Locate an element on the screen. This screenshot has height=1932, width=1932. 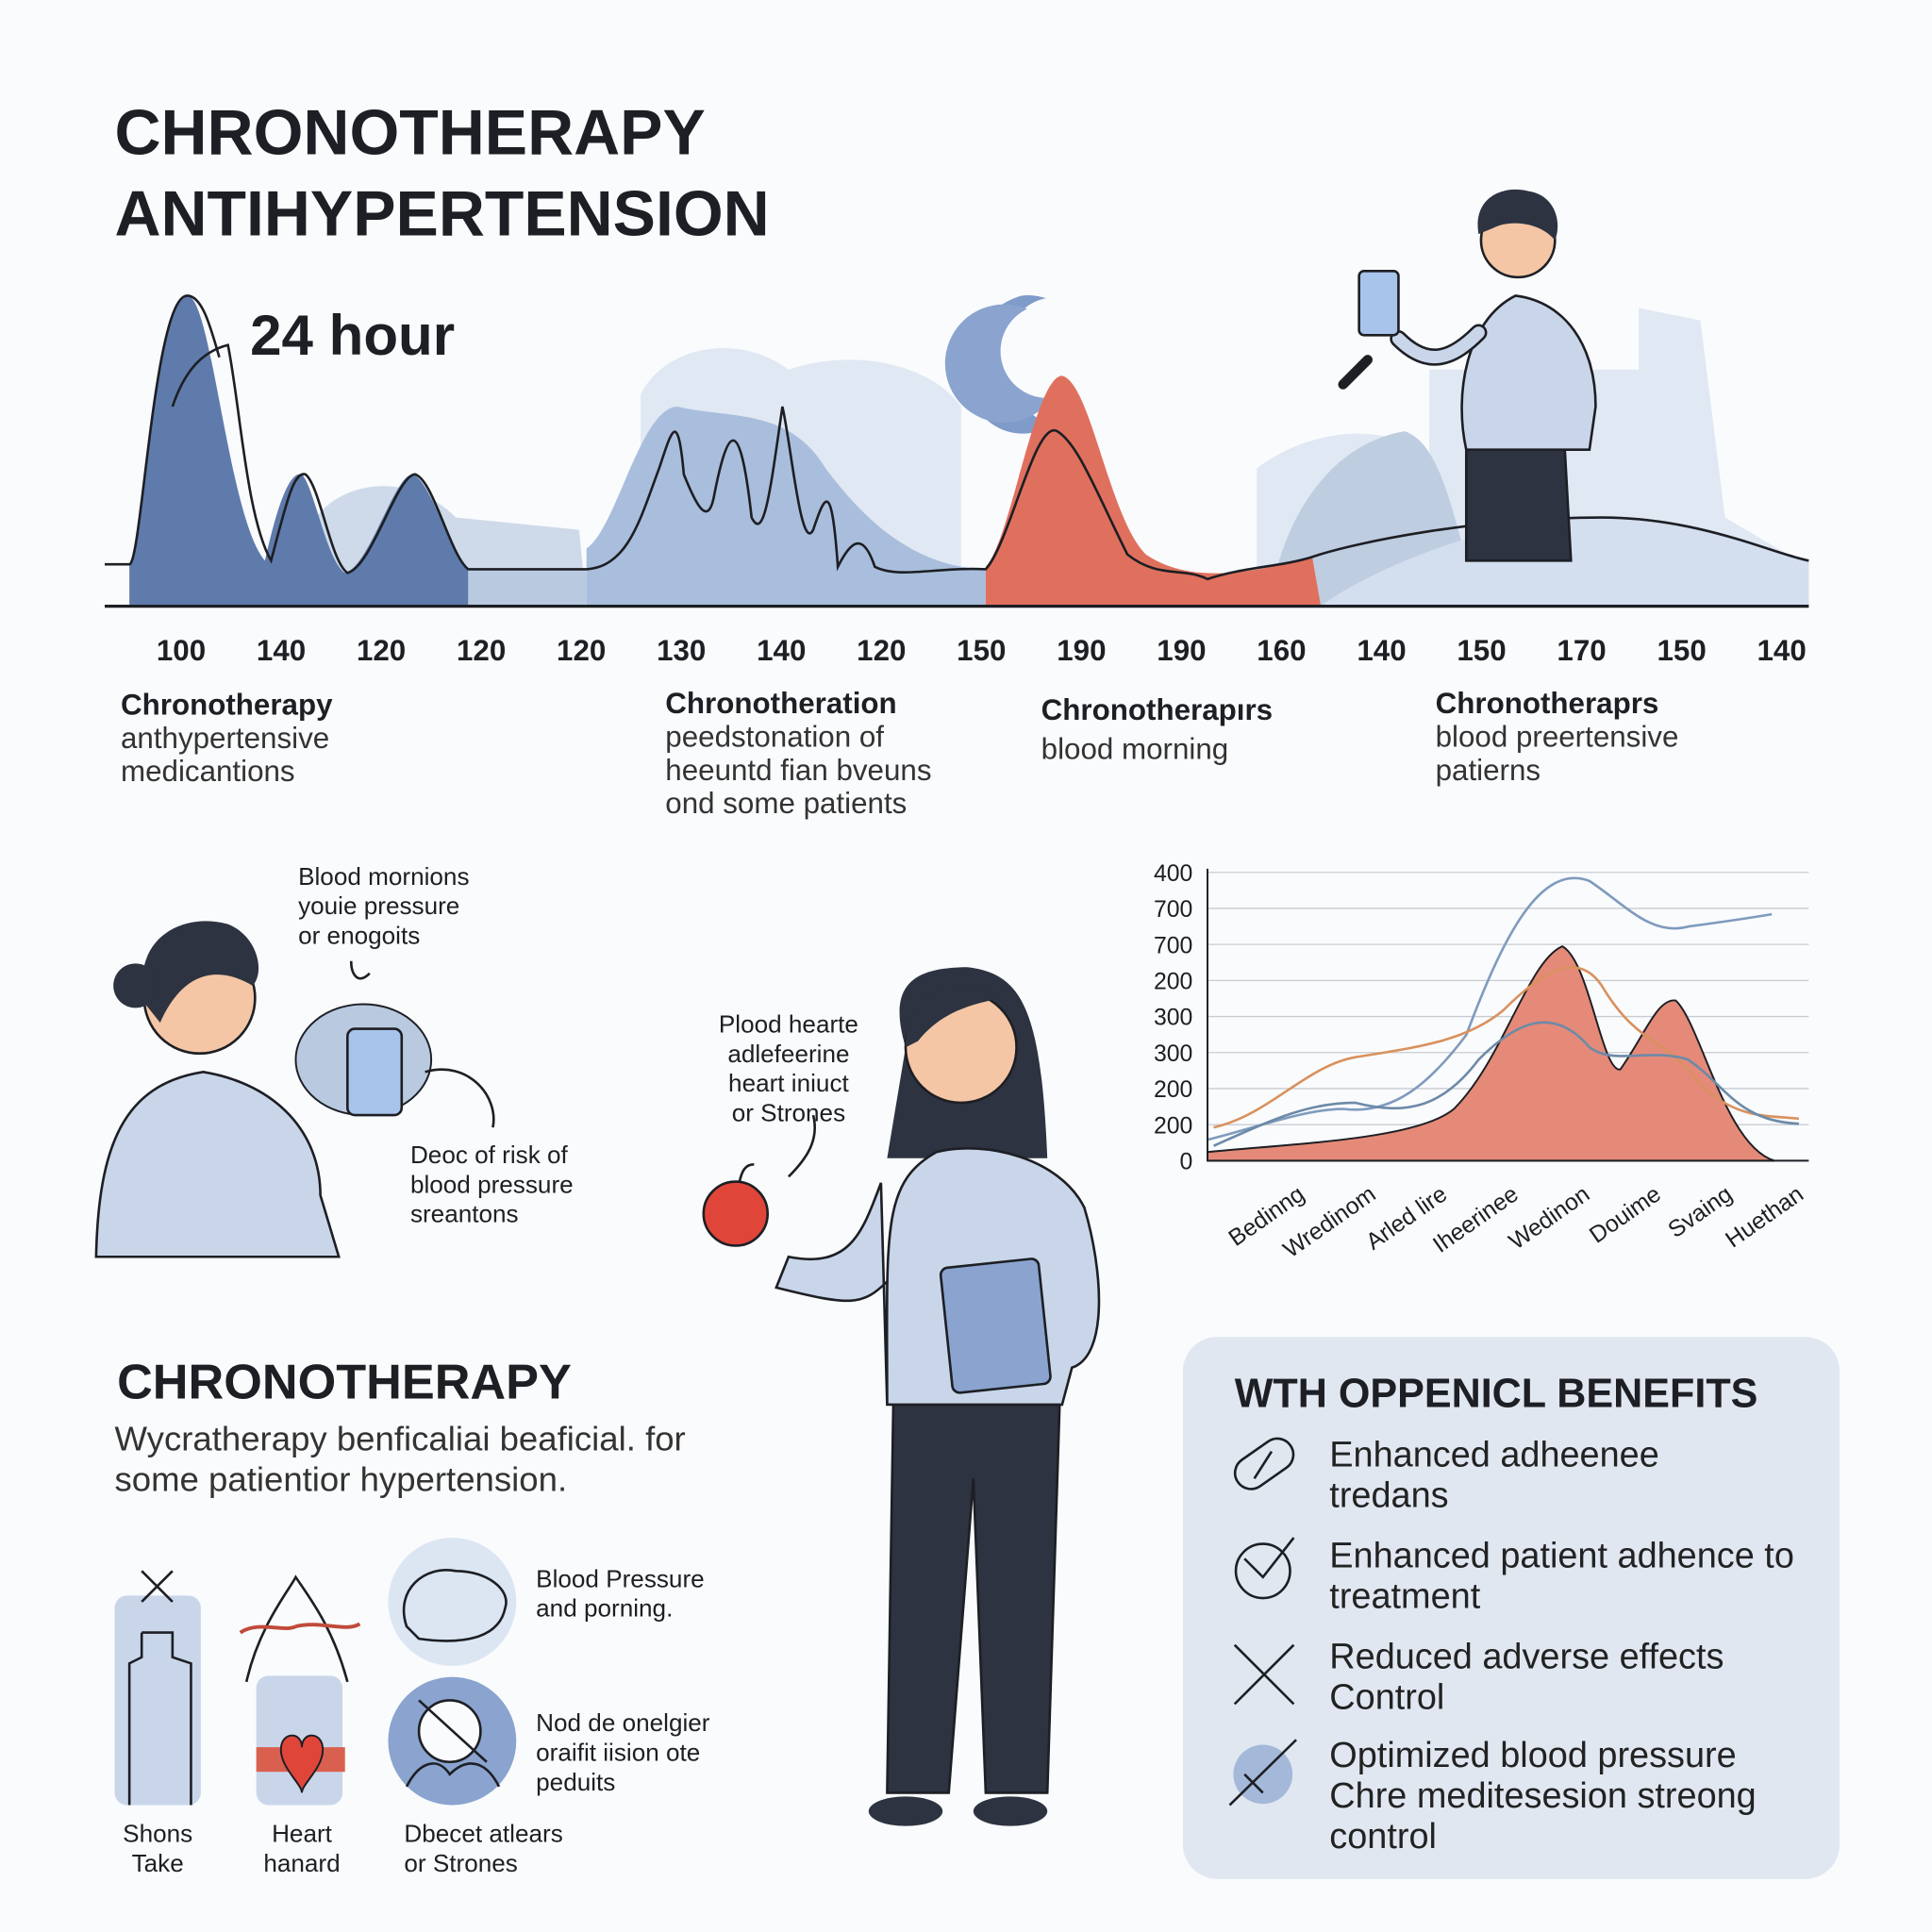
benefit-line: tredans is located at coordinates (1388, 1495).